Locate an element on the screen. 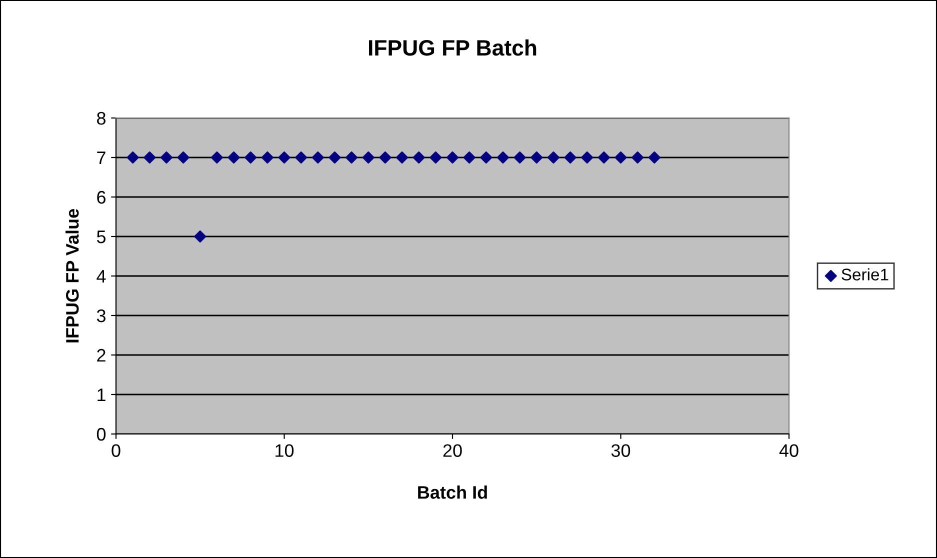  x-tick-label: 0 is located at coordinates (116, 450).